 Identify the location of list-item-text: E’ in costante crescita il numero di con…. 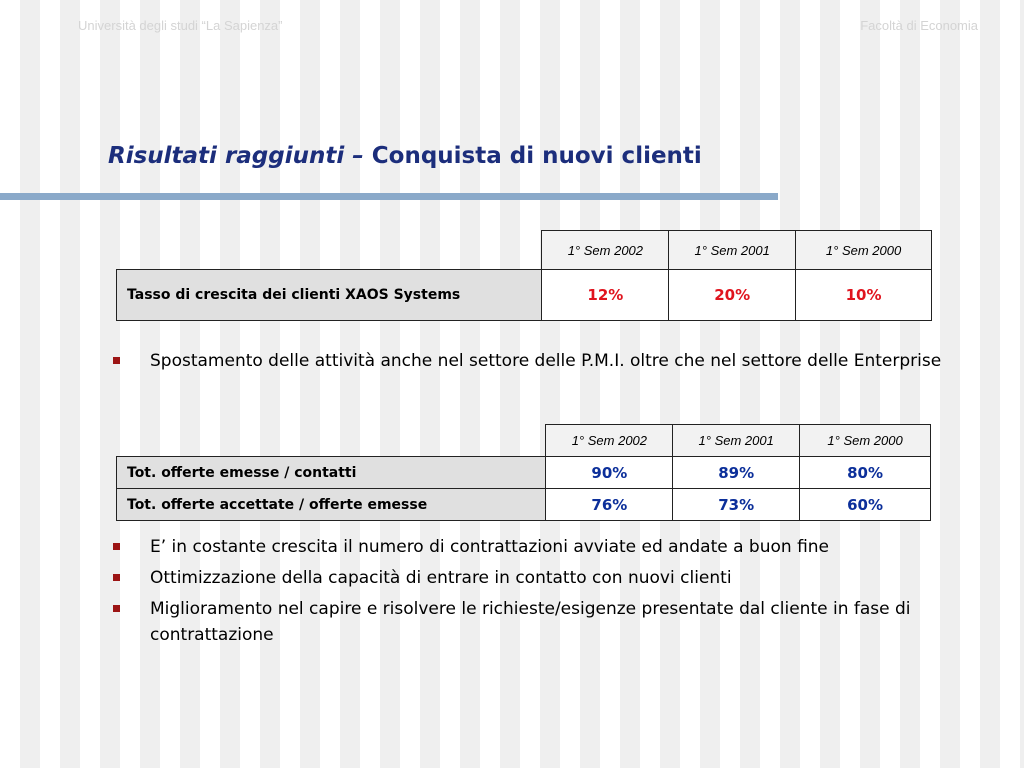
(490, 547).